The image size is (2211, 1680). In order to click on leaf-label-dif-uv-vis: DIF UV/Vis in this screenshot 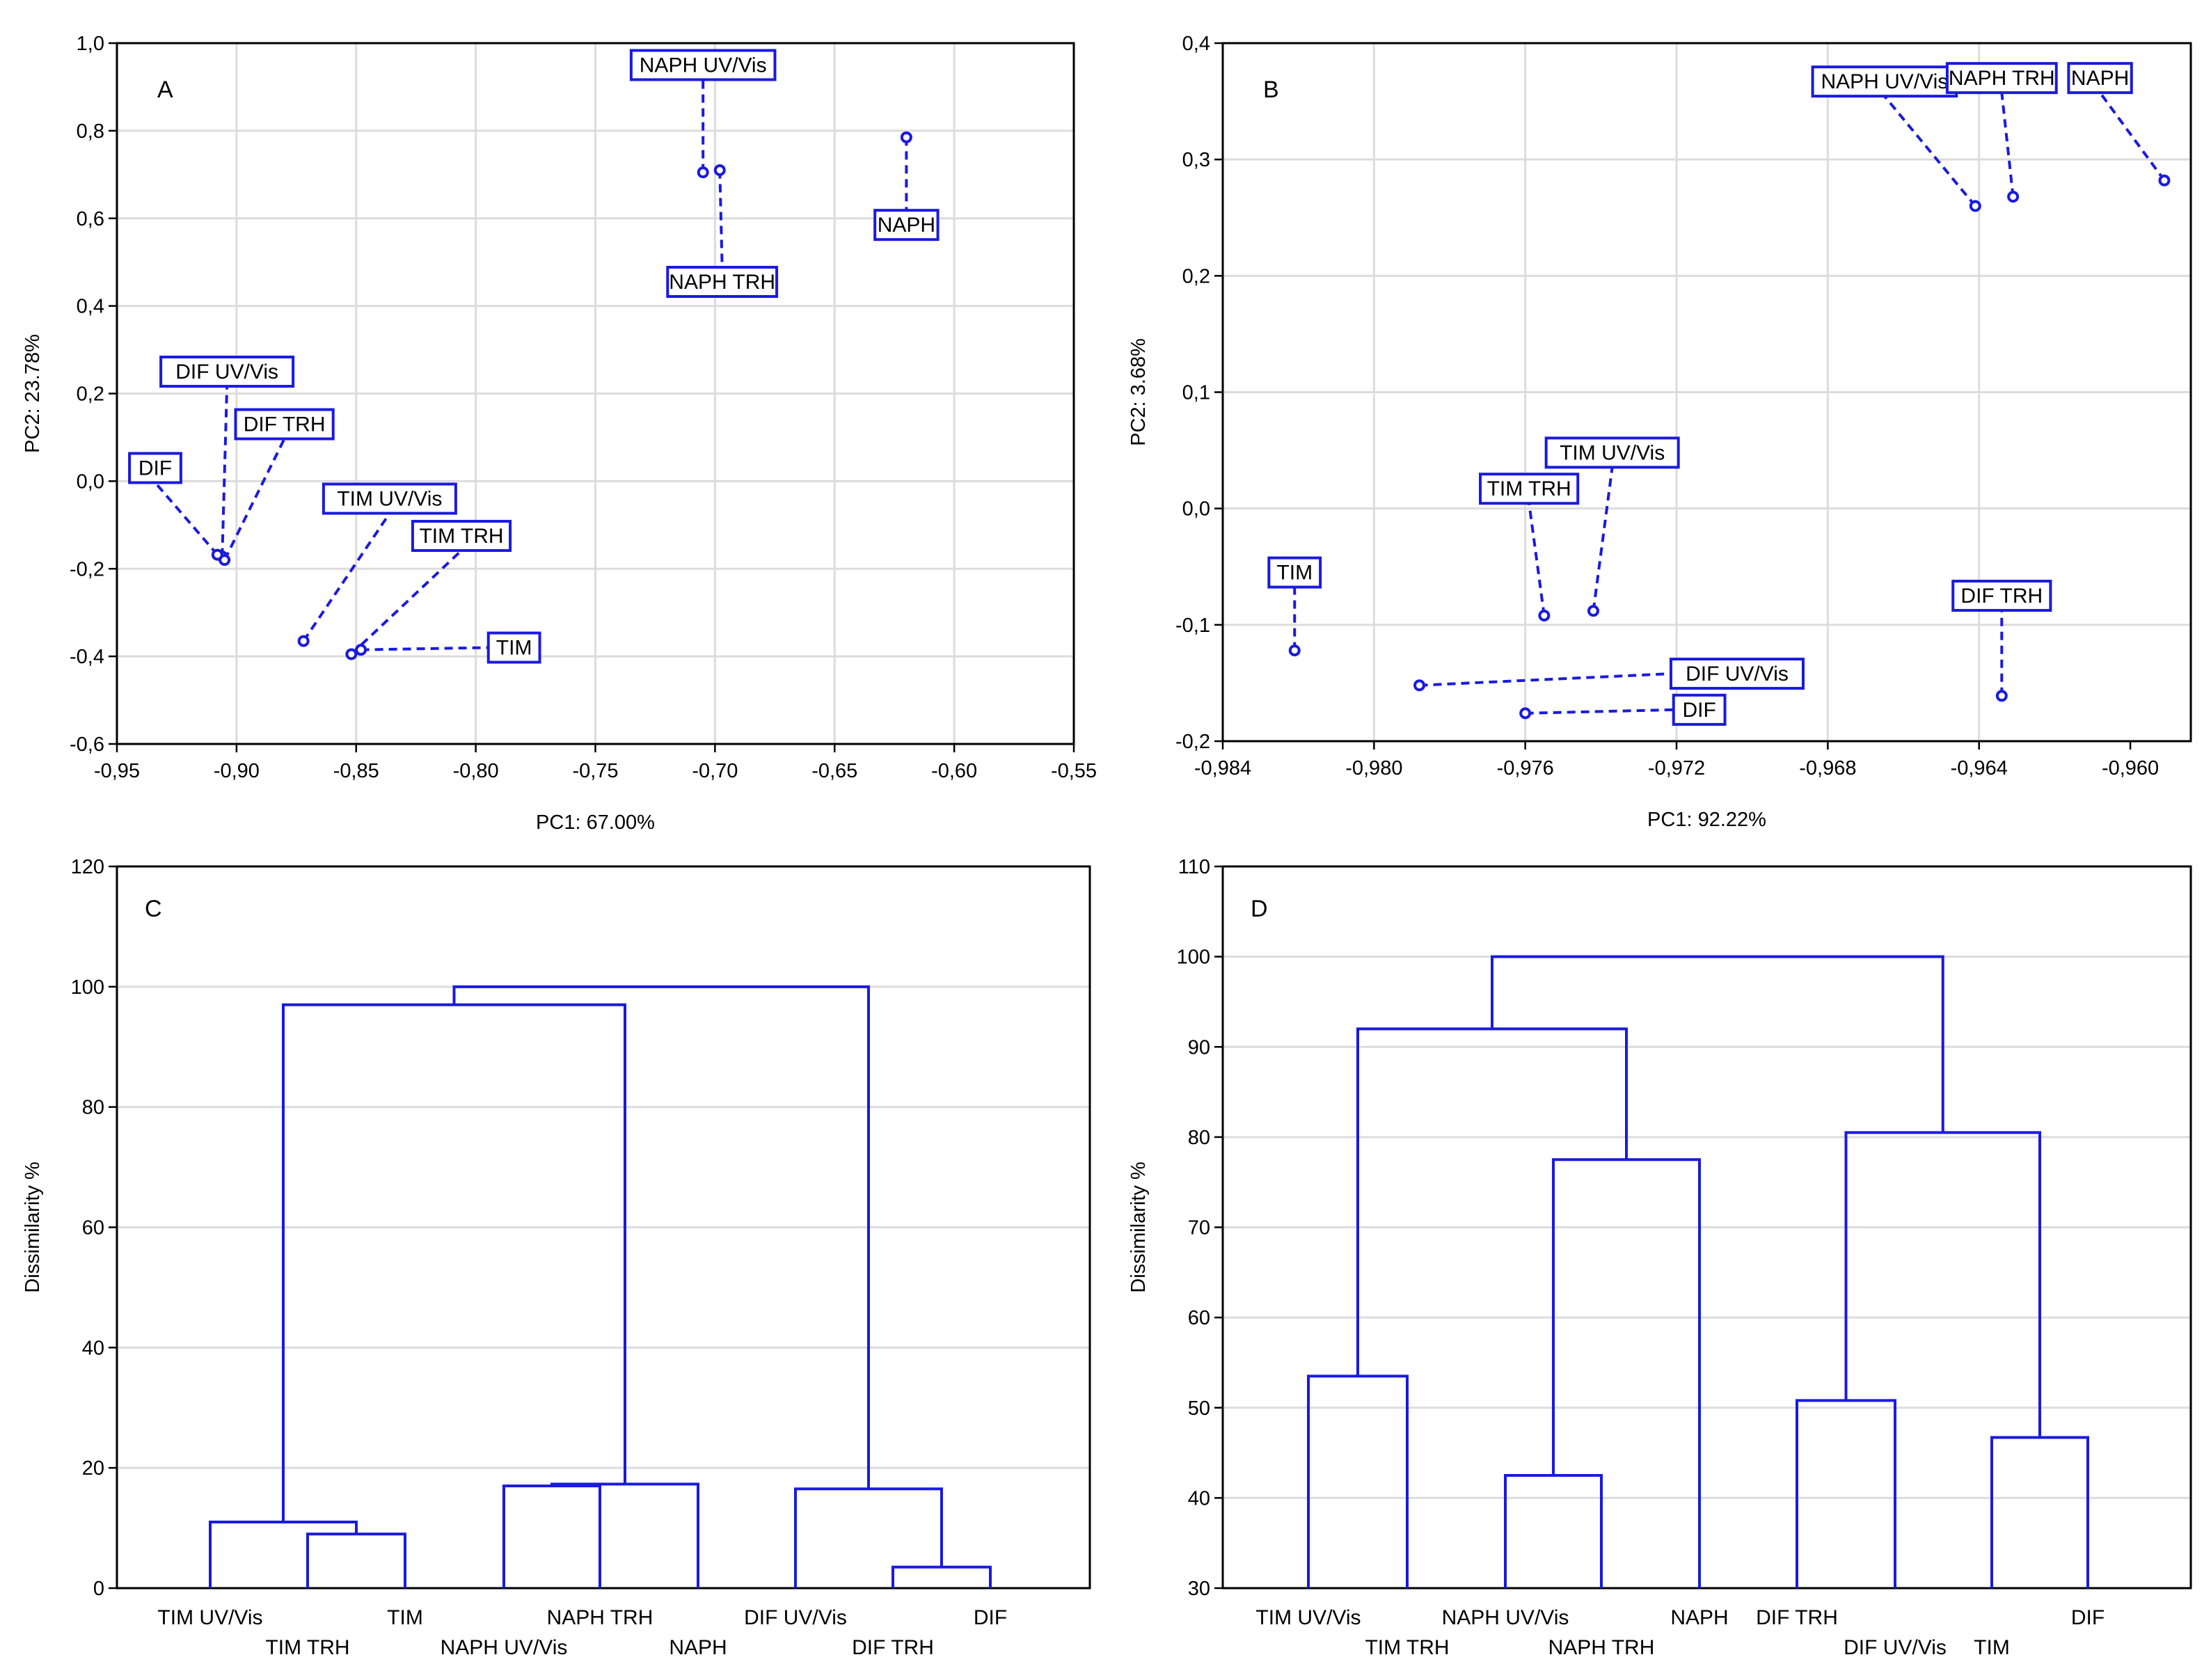, I will do `click(1895, 1648)`.